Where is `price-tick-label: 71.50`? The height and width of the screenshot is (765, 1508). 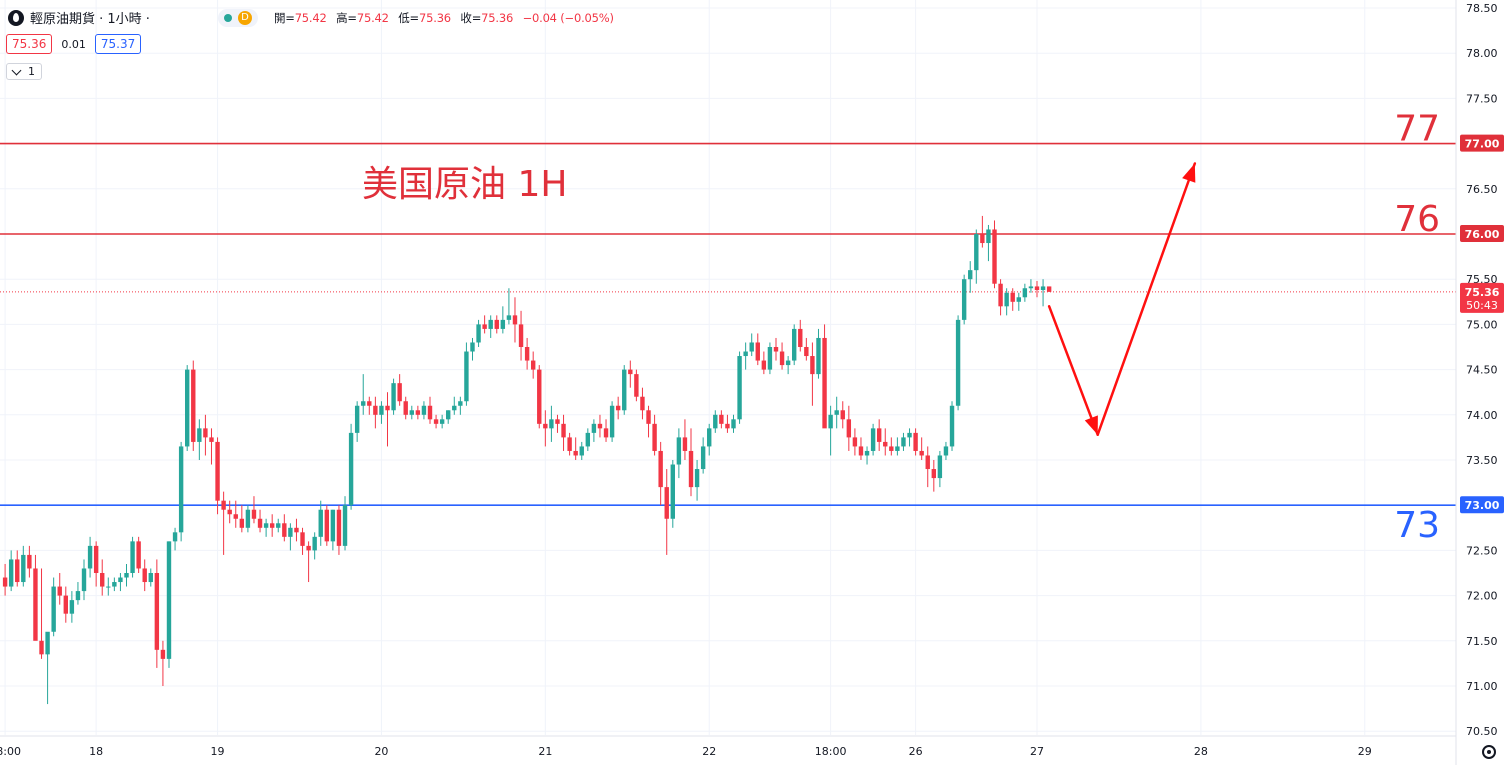 price-tick-label: 71.50 is located at coordinates (1482, 641).